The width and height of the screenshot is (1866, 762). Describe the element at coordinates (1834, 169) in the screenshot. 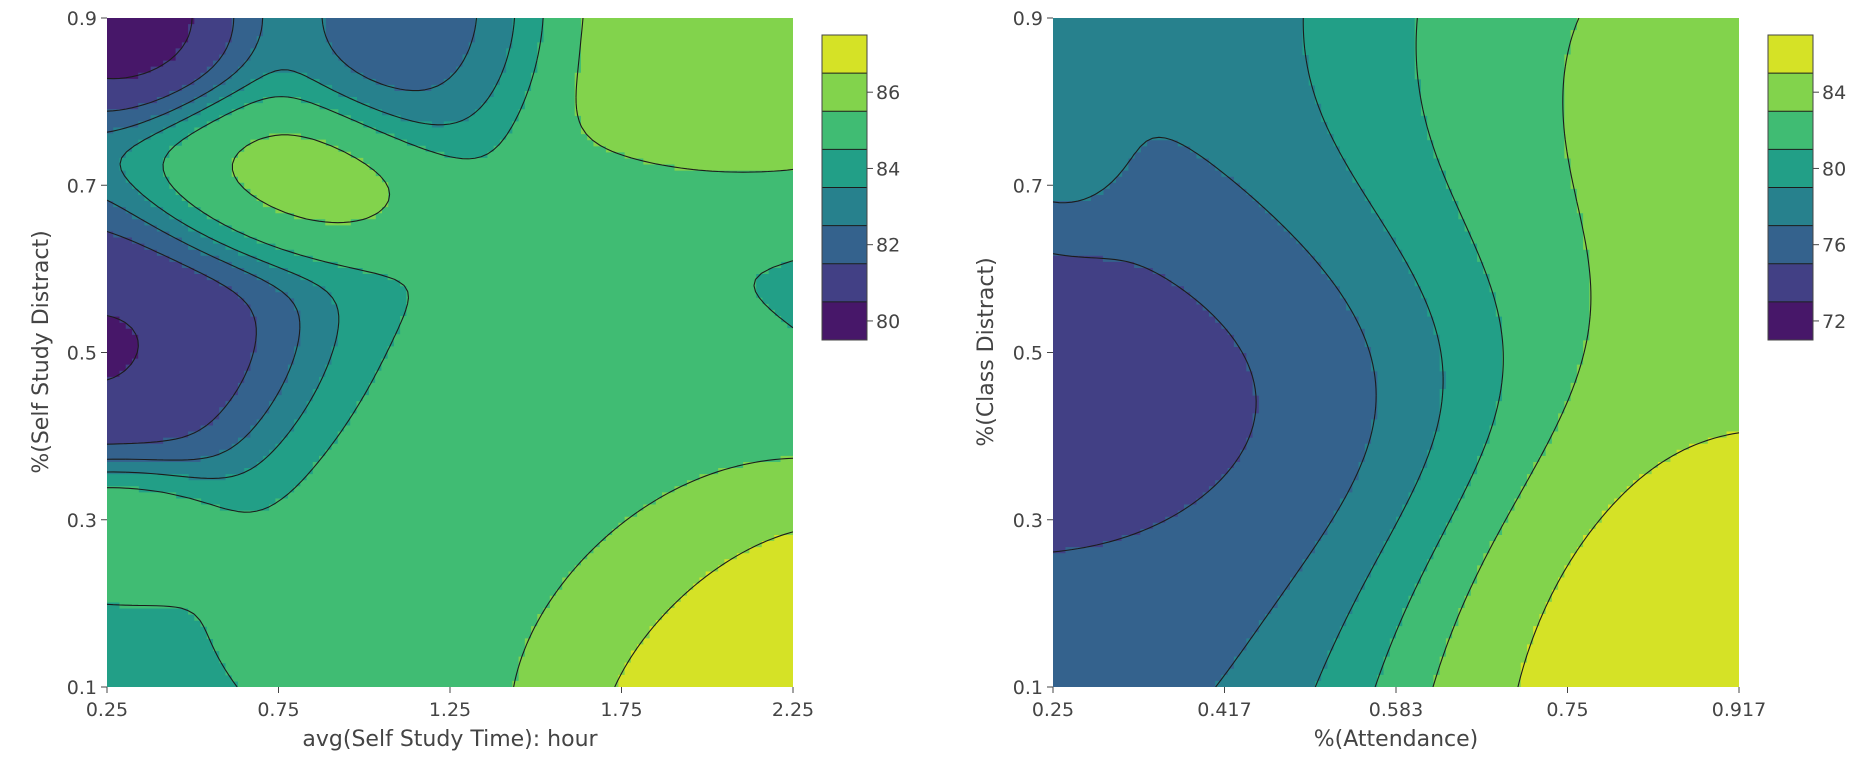

I see `chart-2-colorbar-tick-label: 80` at that location.